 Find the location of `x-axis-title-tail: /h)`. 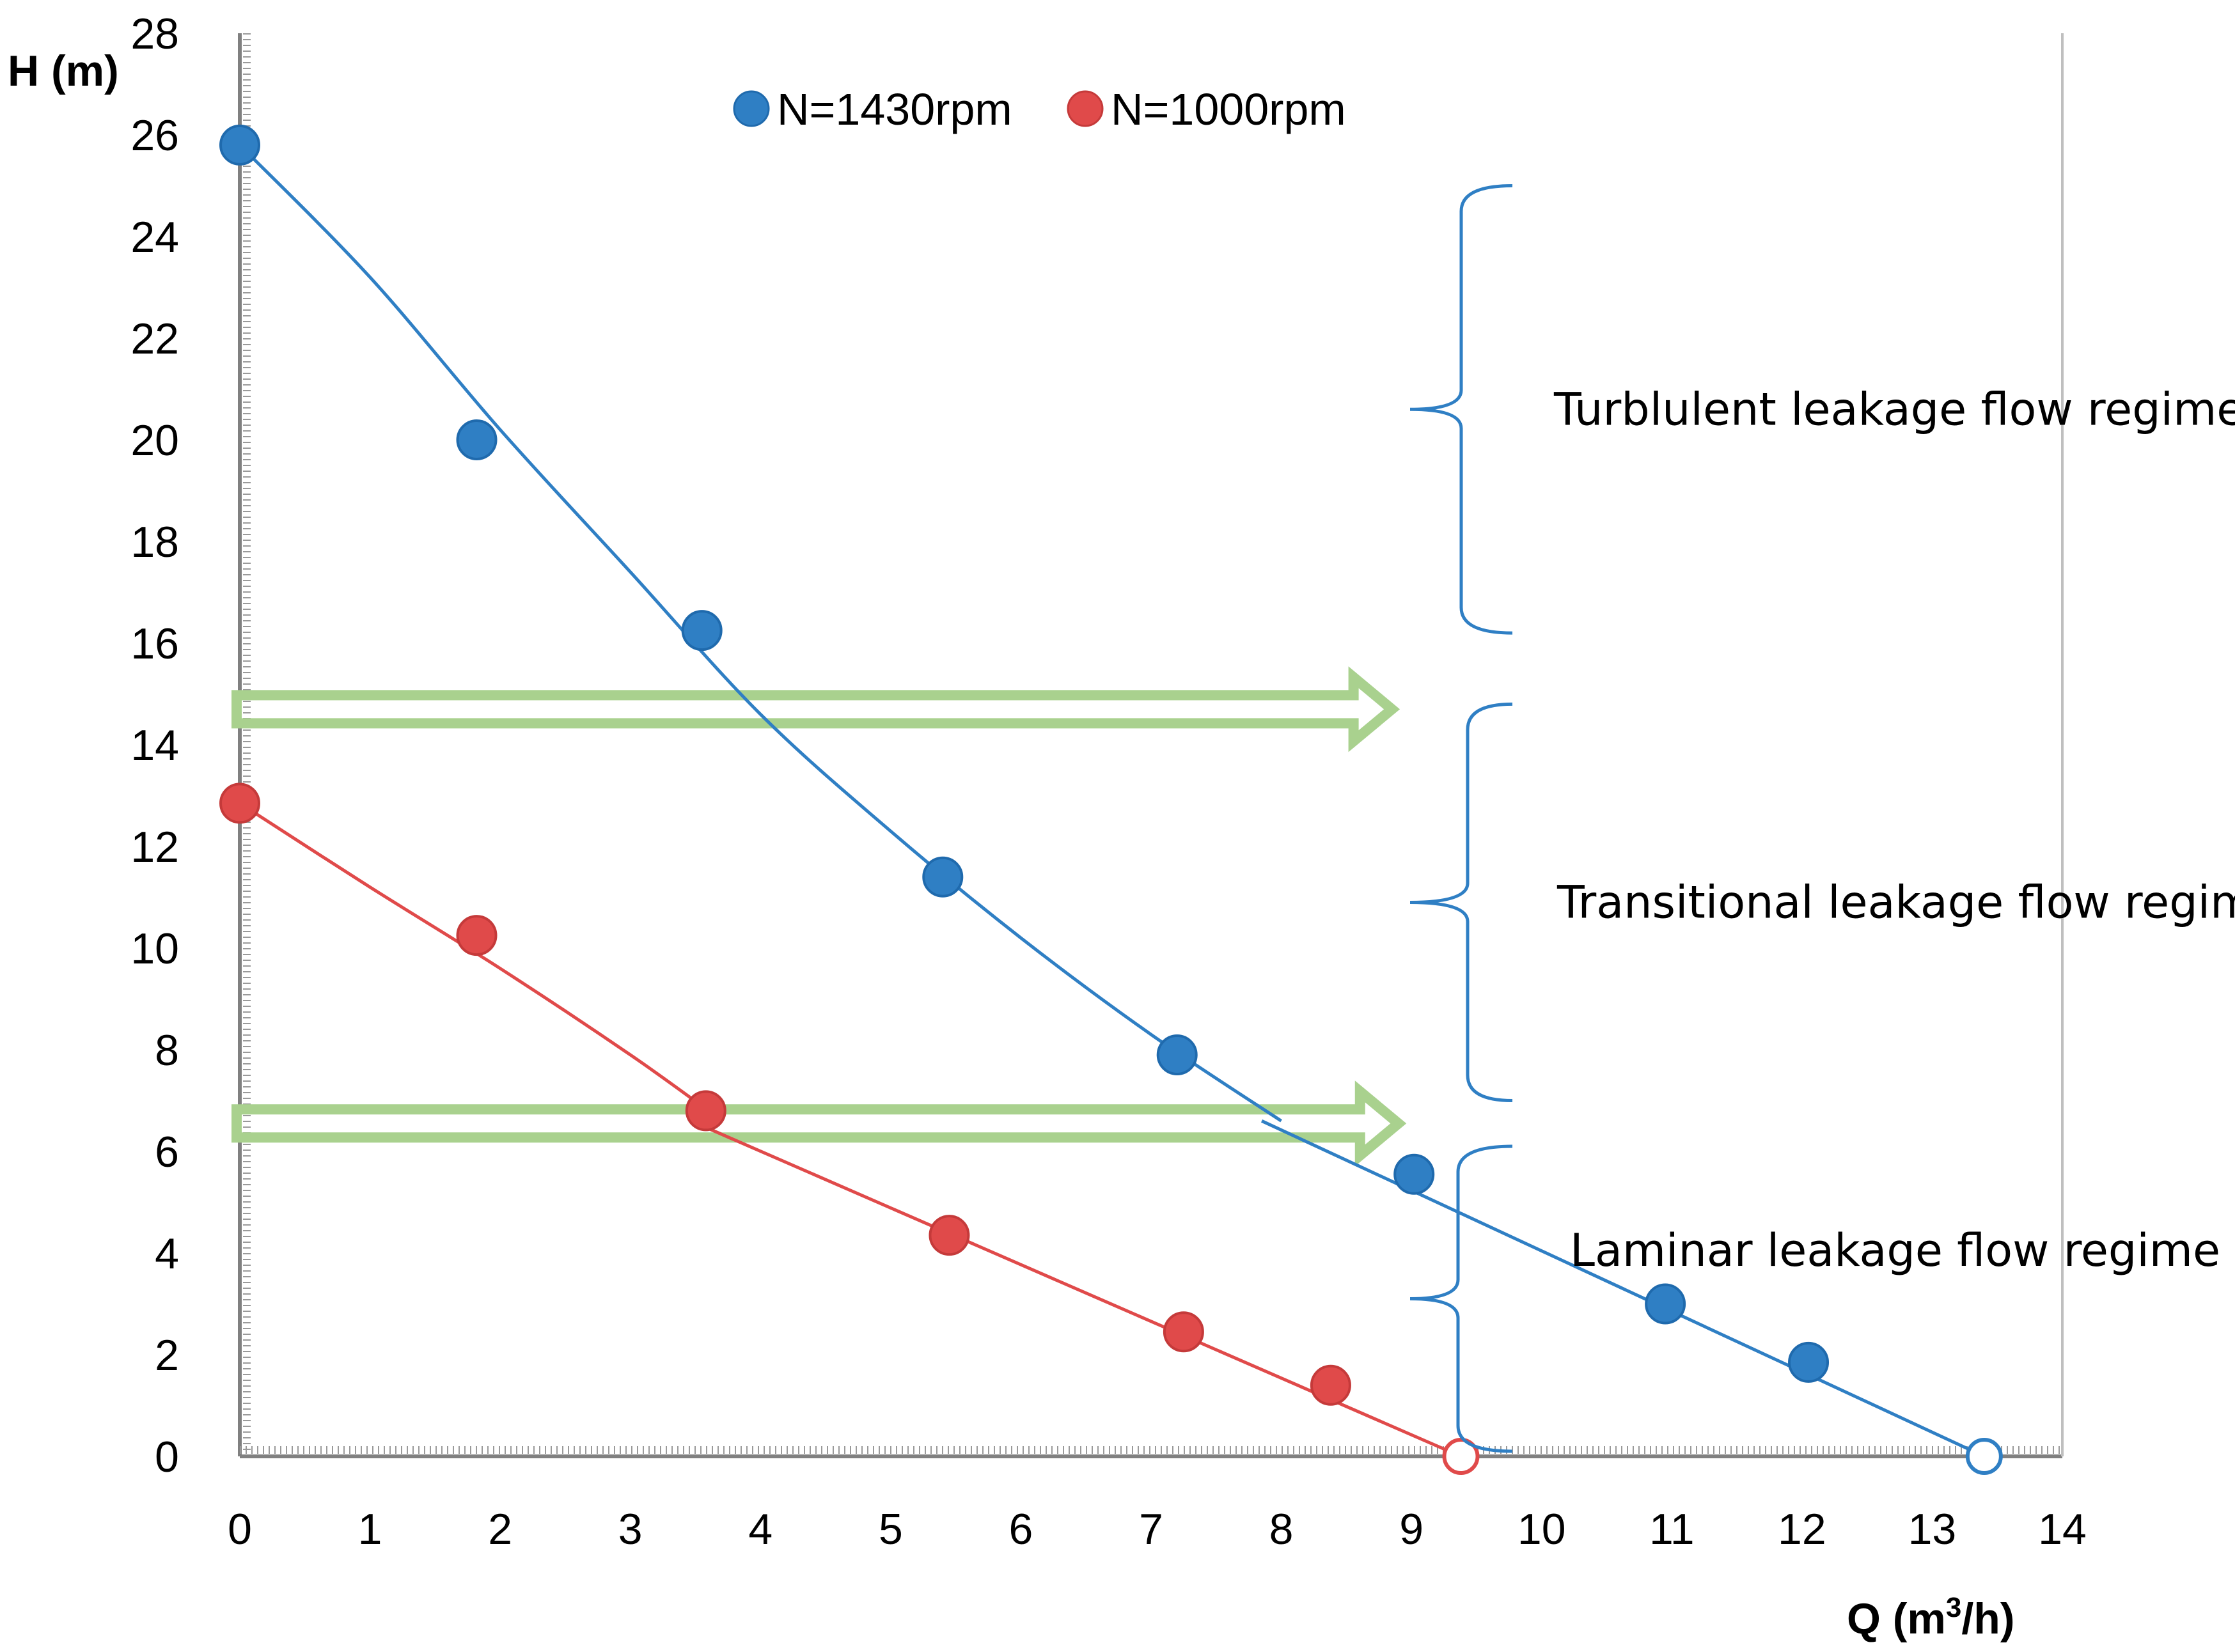

x-axis-title-tail: /h) is located at coordinates (1988, 1618).